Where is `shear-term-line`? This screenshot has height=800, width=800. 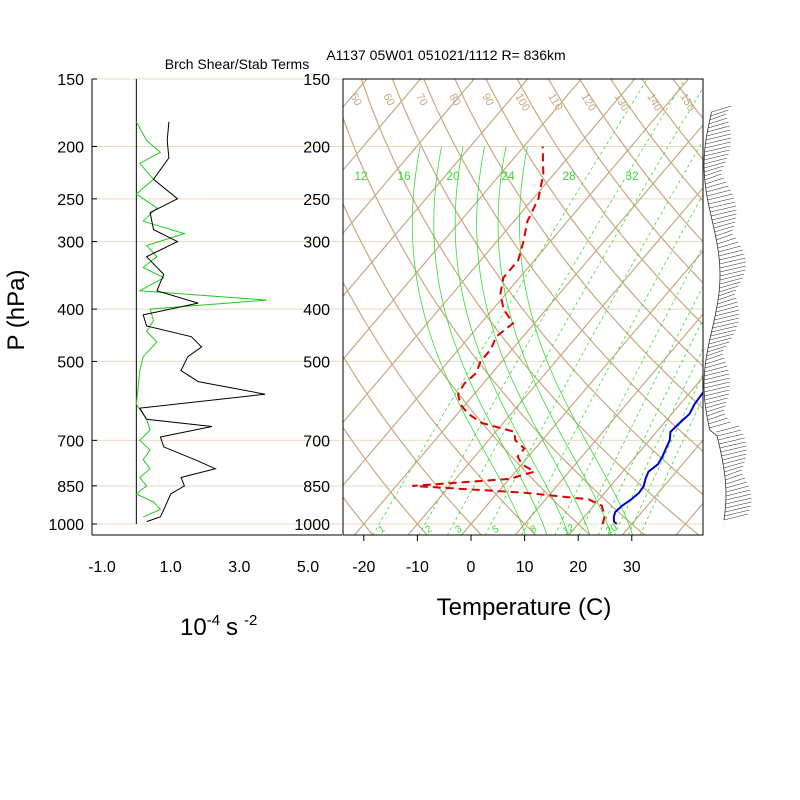 shear-term-line is located at coordinates (202, 322).